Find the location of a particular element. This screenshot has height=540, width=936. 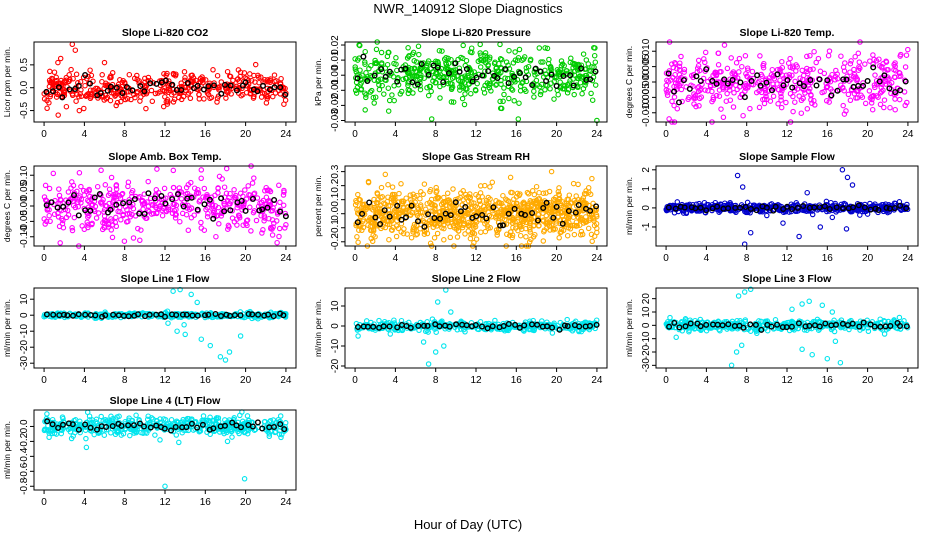

y-tick-label: 0 is located at coordinates (24, 315).